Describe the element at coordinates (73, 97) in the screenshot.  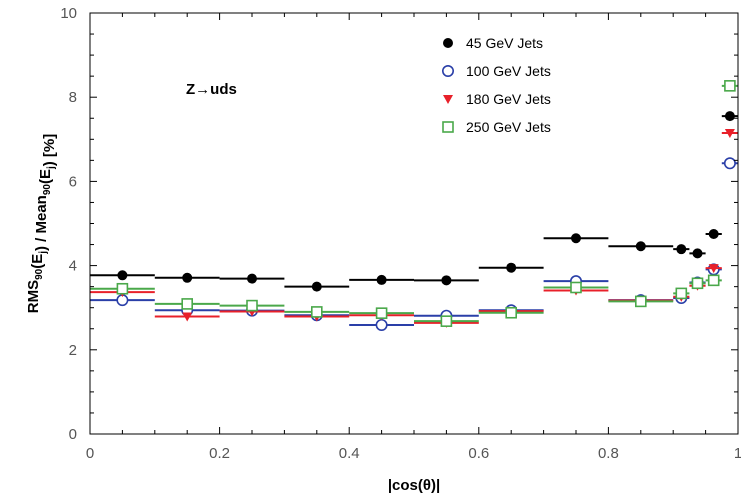
I see `y-tick-label: 8` at that location.